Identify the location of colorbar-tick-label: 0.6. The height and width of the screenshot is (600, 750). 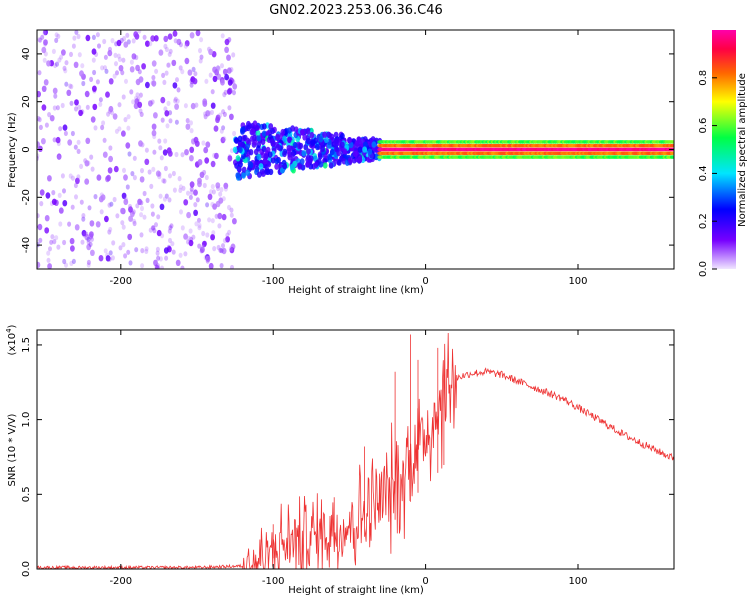
(703, 126).